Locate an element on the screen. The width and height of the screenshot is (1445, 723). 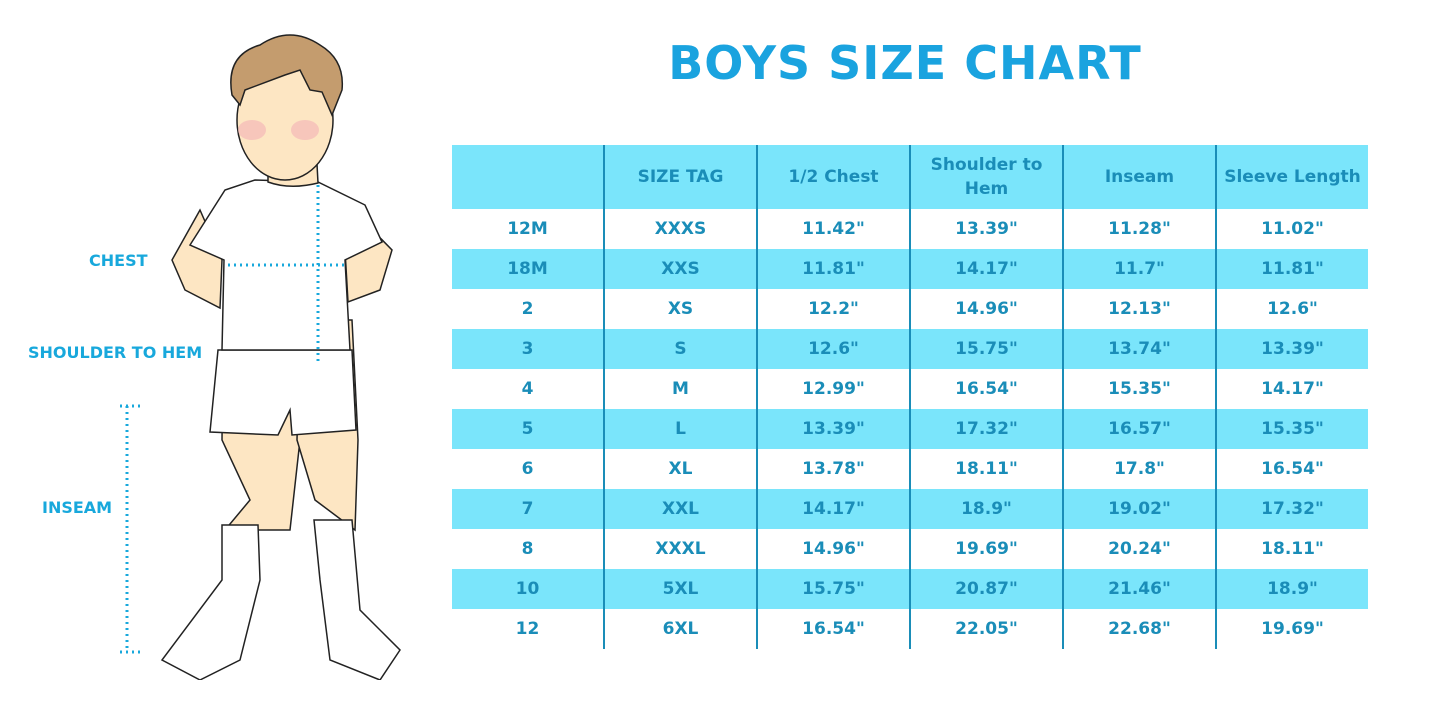
table-row: 4 M 12.99" 16.54" 15.35" 14.17" is located at coordinates (910, 389).